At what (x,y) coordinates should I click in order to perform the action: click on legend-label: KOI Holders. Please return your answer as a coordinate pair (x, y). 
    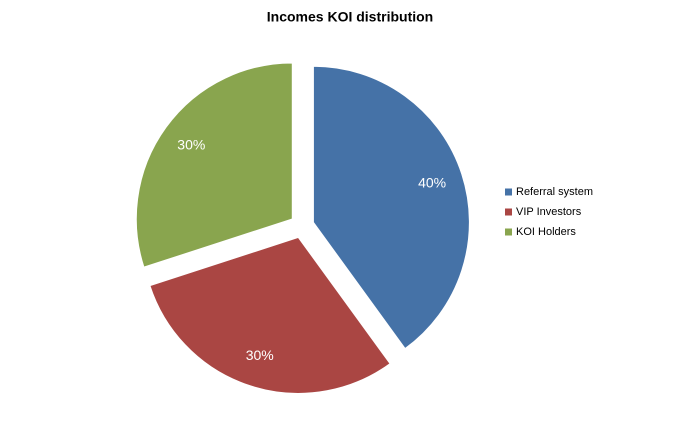
    Looking at the image, I should click on (546, 232).